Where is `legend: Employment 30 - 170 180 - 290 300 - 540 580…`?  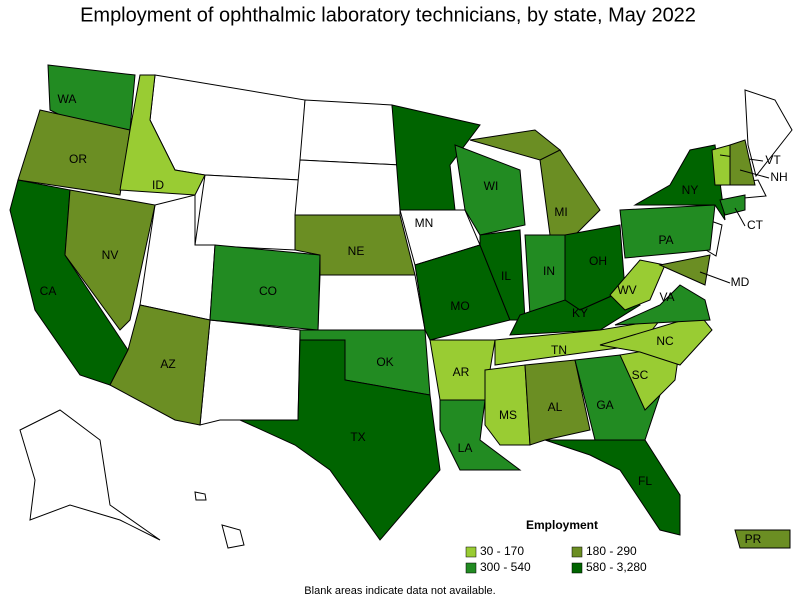
legend: Employment 30 - 170 180 - 290 300 - 540 580… is located at coordinates (556, 546).